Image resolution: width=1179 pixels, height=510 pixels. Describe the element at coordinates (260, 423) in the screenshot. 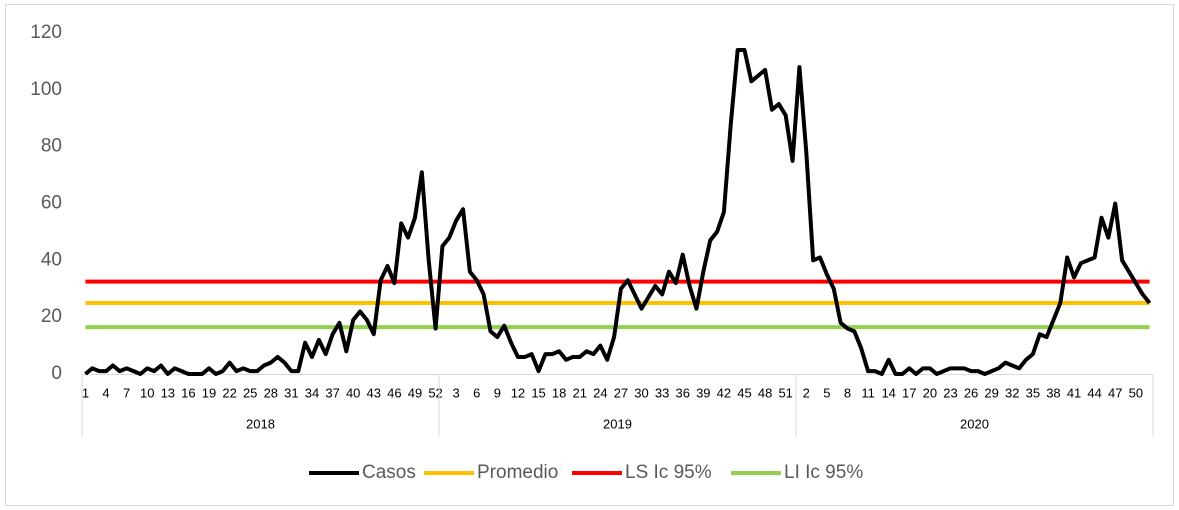

I see `group-label: 2018` at that location.